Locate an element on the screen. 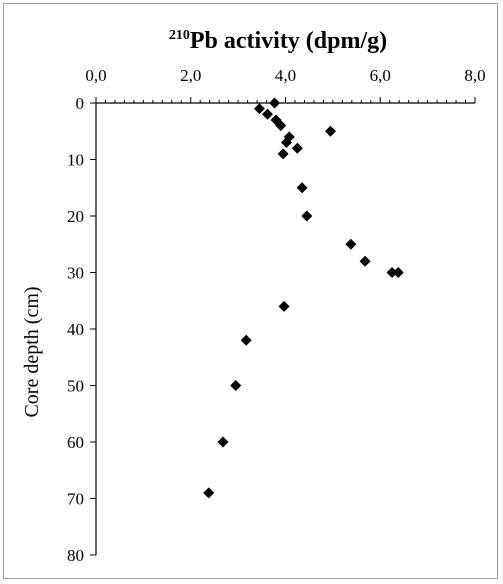  y-tick-label: 80 is located at coordinates (75, 555).